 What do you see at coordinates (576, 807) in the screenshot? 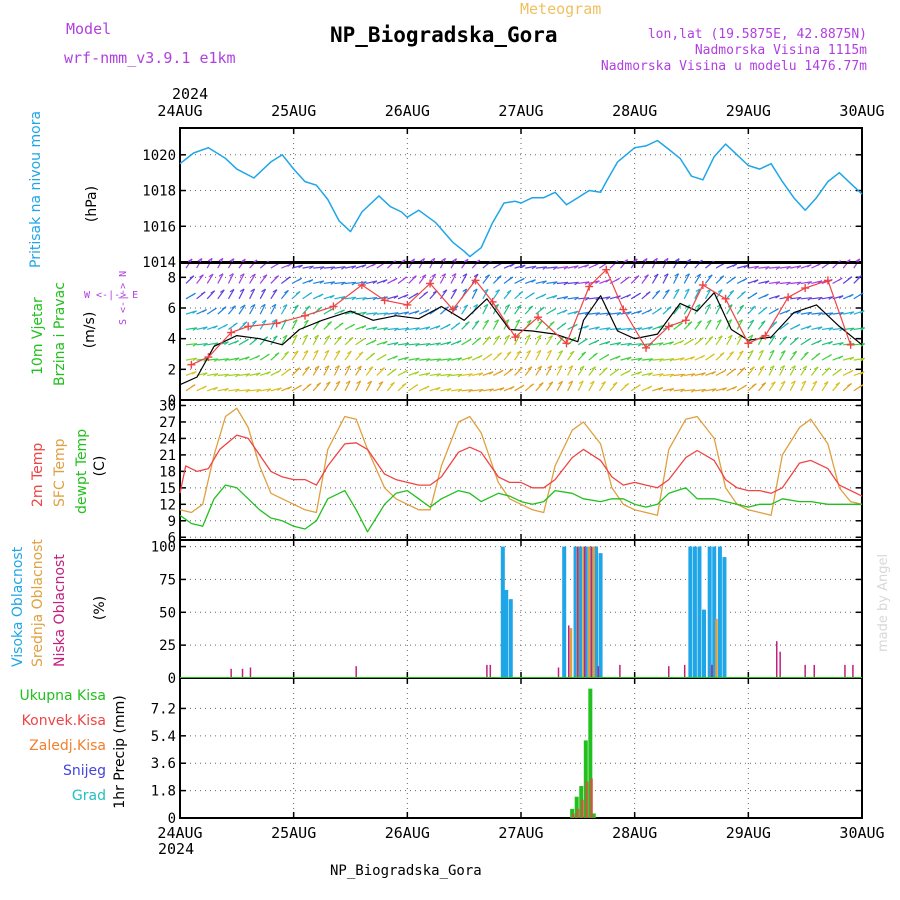
I see `precip-bar` at bounding box center [576, 807].